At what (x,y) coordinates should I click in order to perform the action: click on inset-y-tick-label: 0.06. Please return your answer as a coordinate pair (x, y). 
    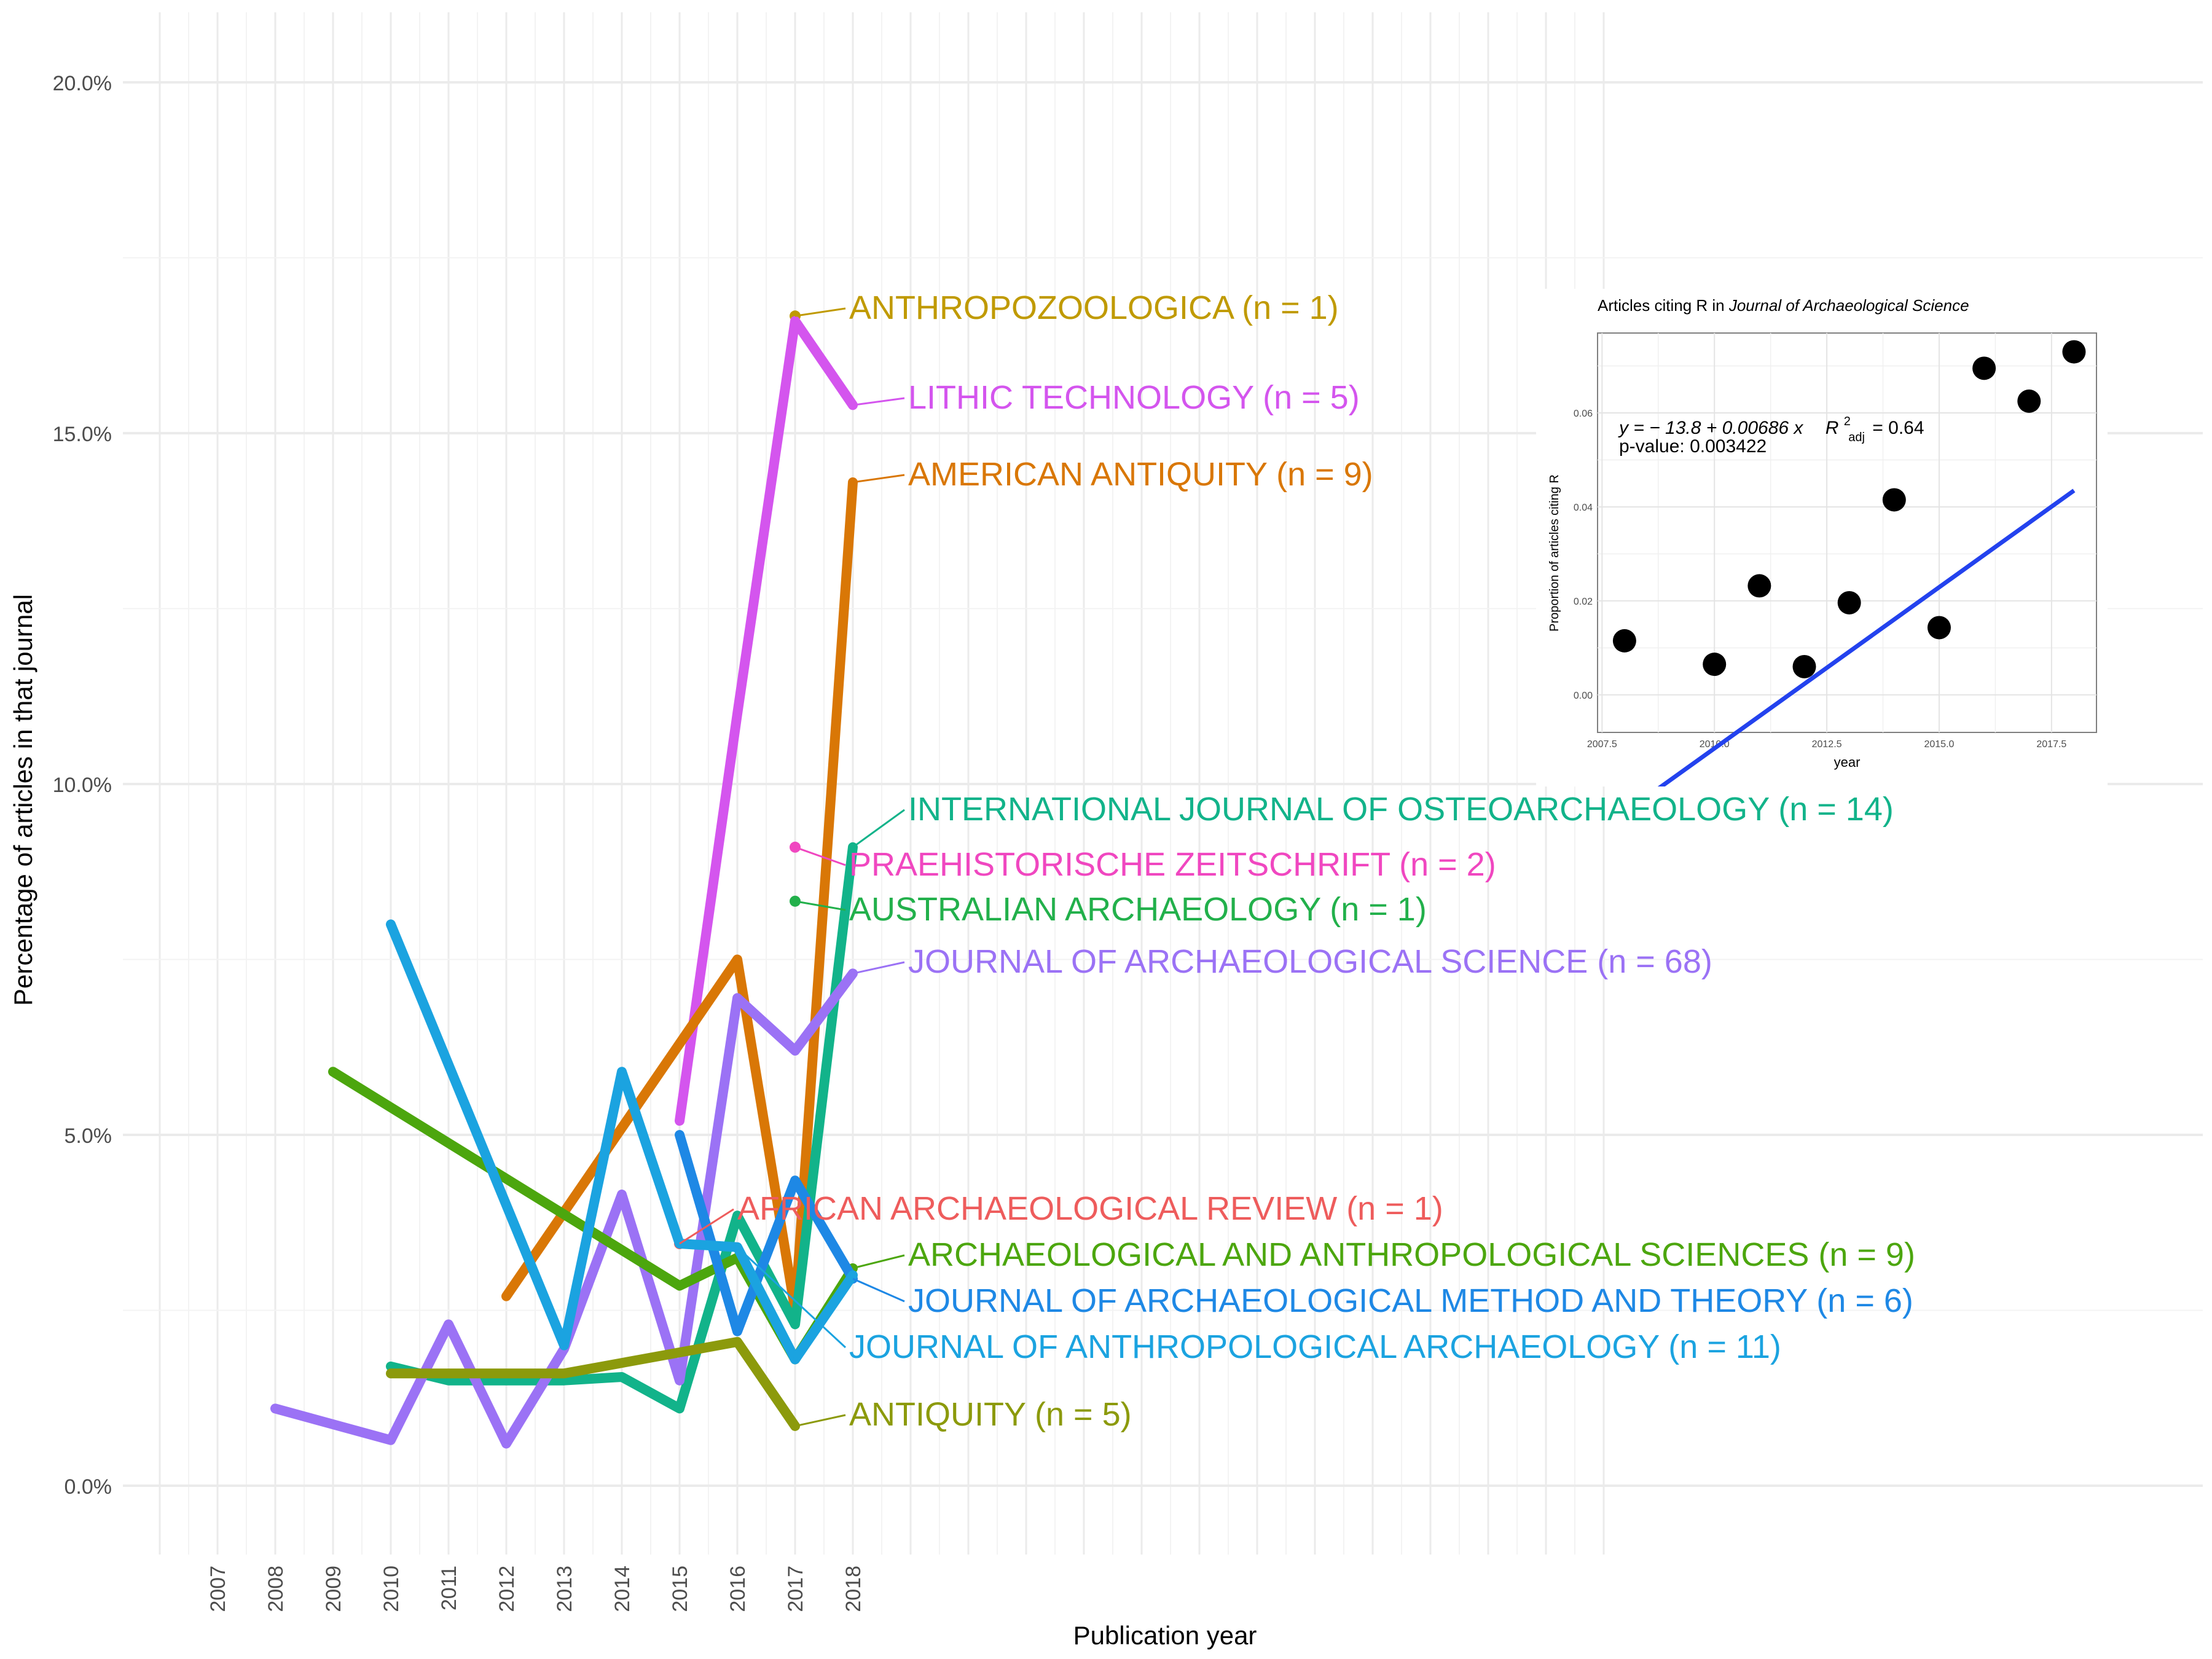
    Looking at the image, I should click on (1583, 414).